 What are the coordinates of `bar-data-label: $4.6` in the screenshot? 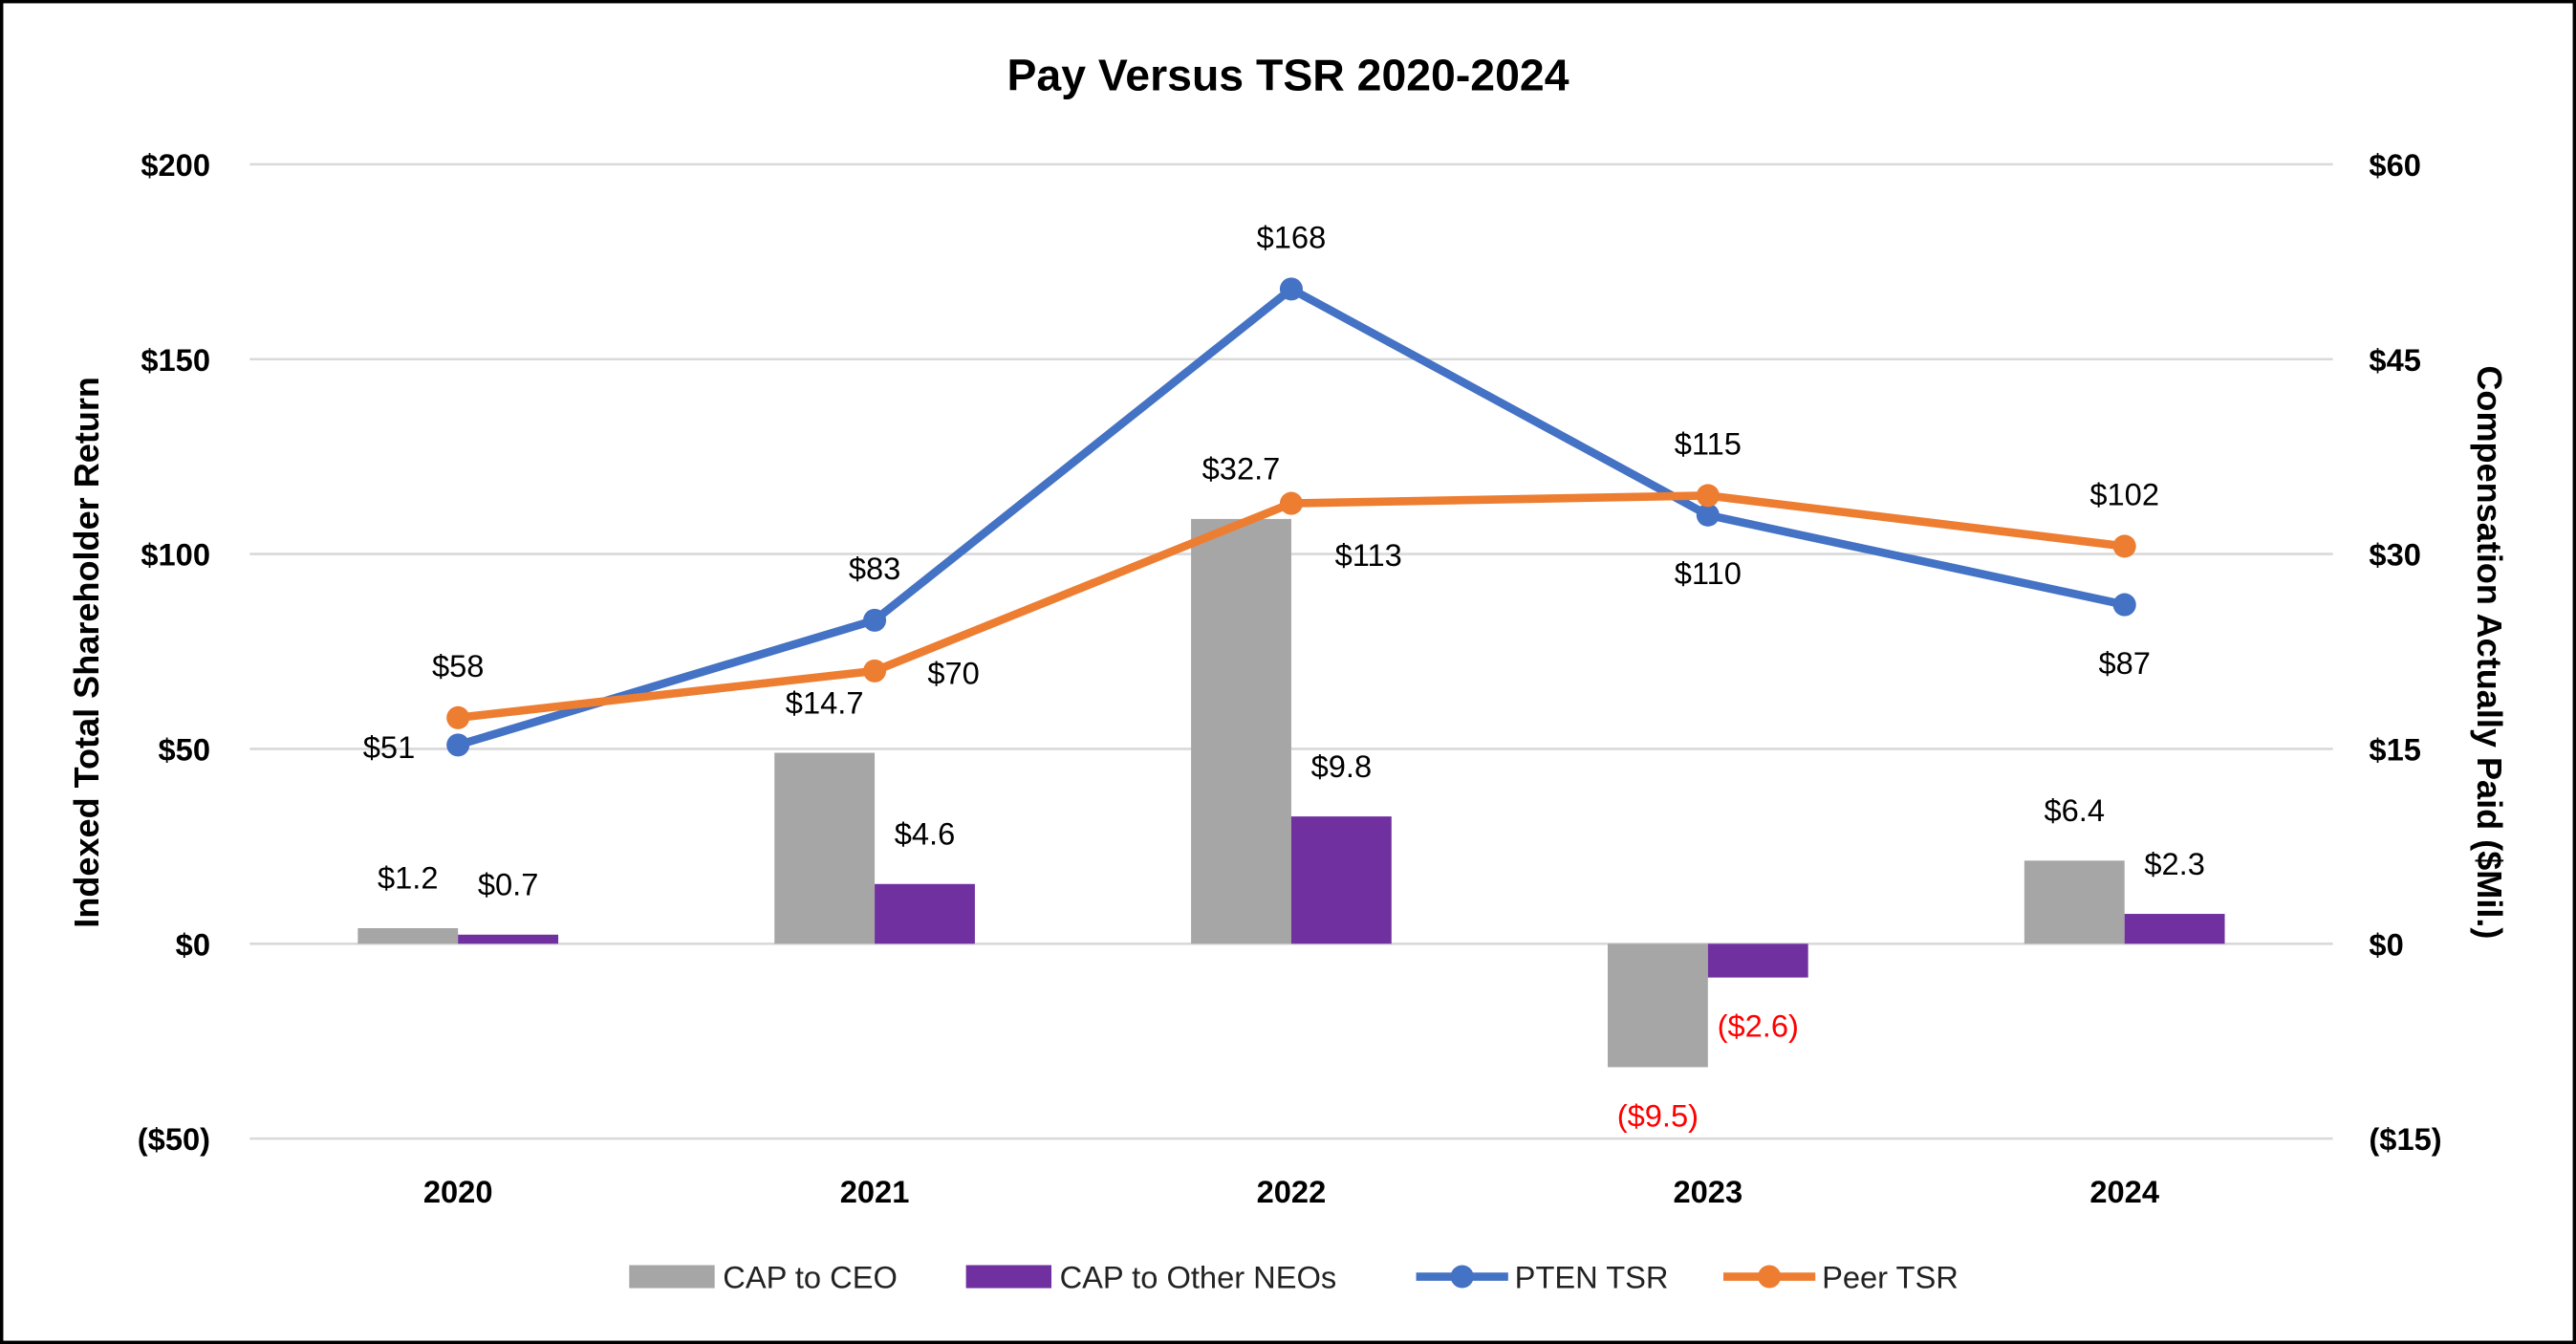 It's located at (925, 834).